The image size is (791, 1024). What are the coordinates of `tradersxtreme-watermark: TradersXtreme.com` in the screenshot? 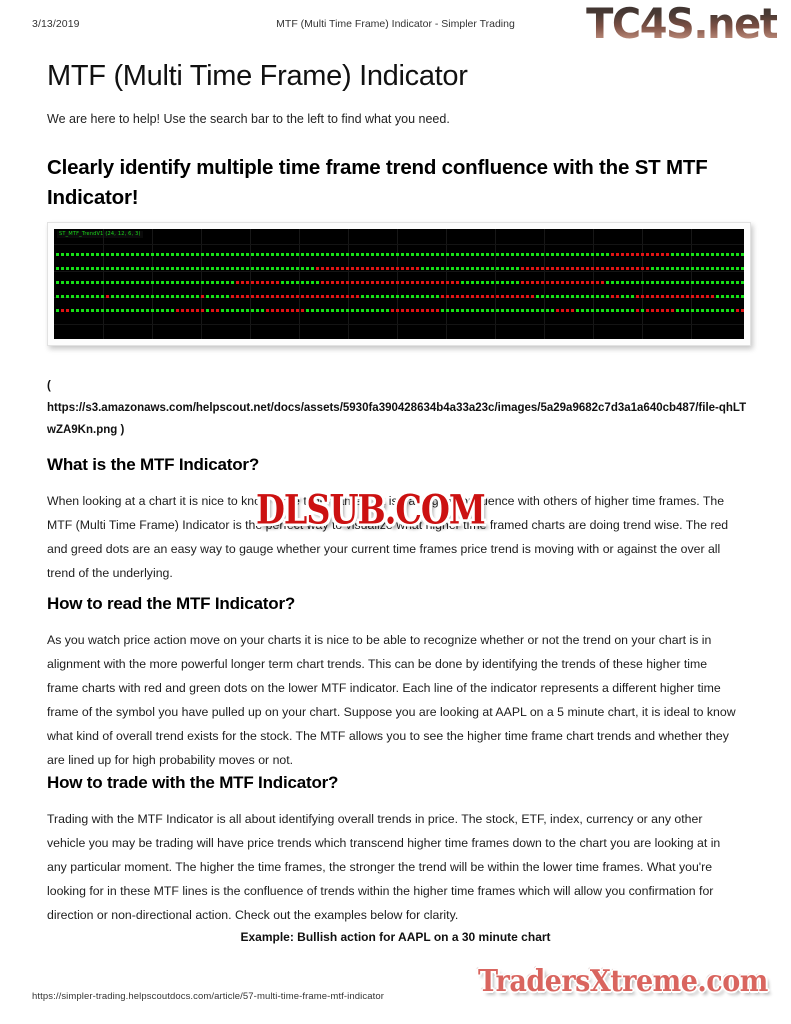 It's located at (623, 981).